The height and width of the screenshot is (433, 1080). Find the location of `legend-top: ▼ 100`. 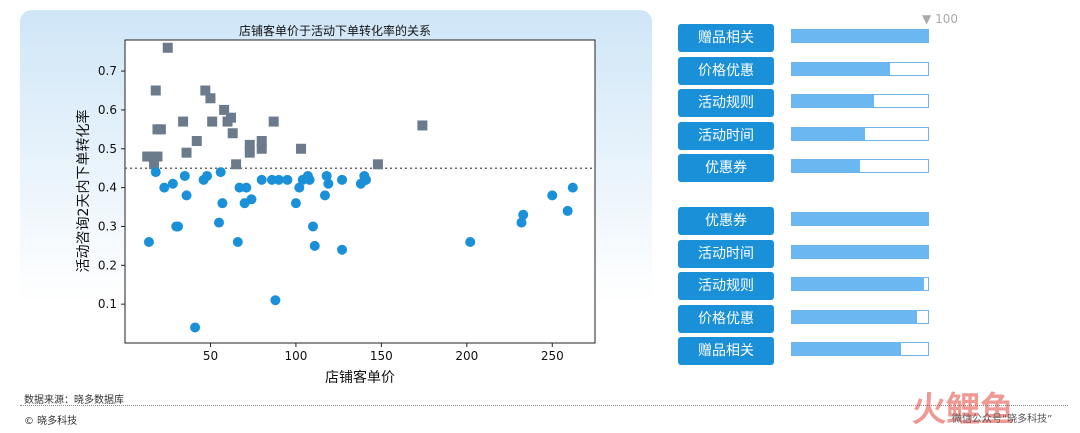

legend-top: ▼ 100 is located at coordinates (940, 19).